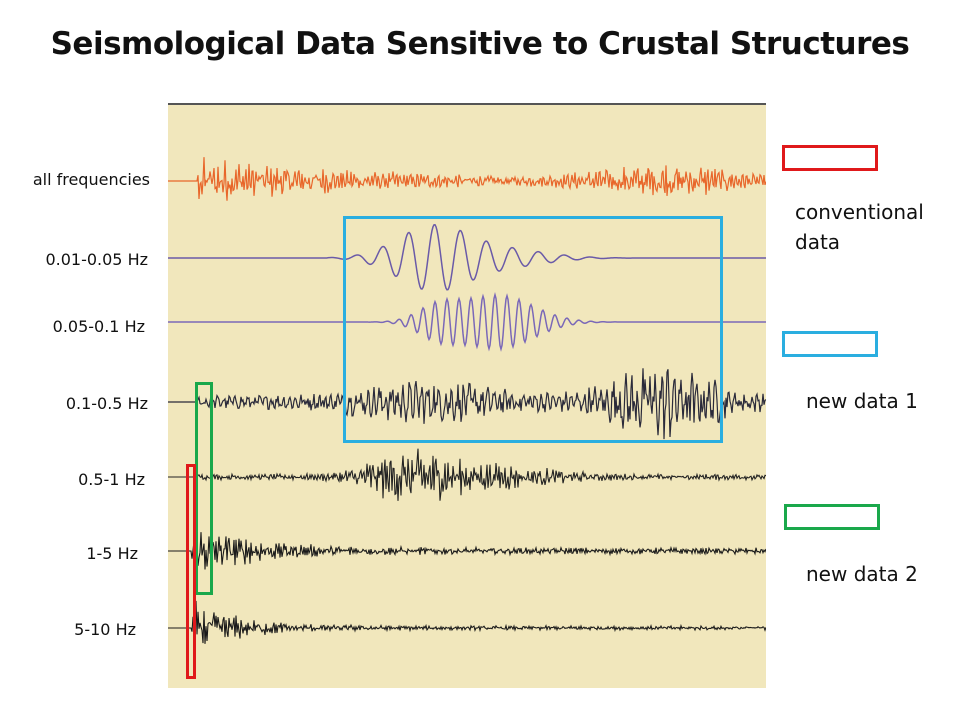 This screenshot has height=720, width=960. I want to click on new-data-1-highlight-box, so click(533, 329).